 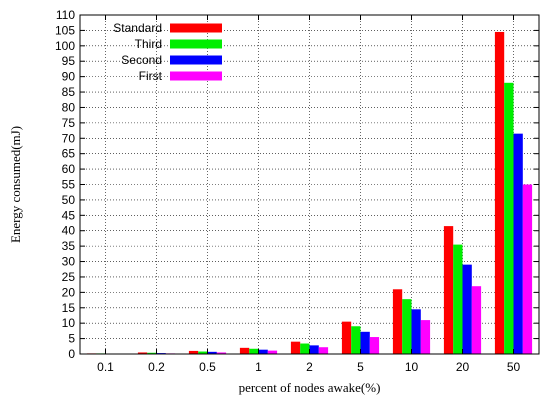 What do you see at coordinates (309, 367) in the screenshot?
I see `x-tick-label: 2` at bounding box center [309, 367].